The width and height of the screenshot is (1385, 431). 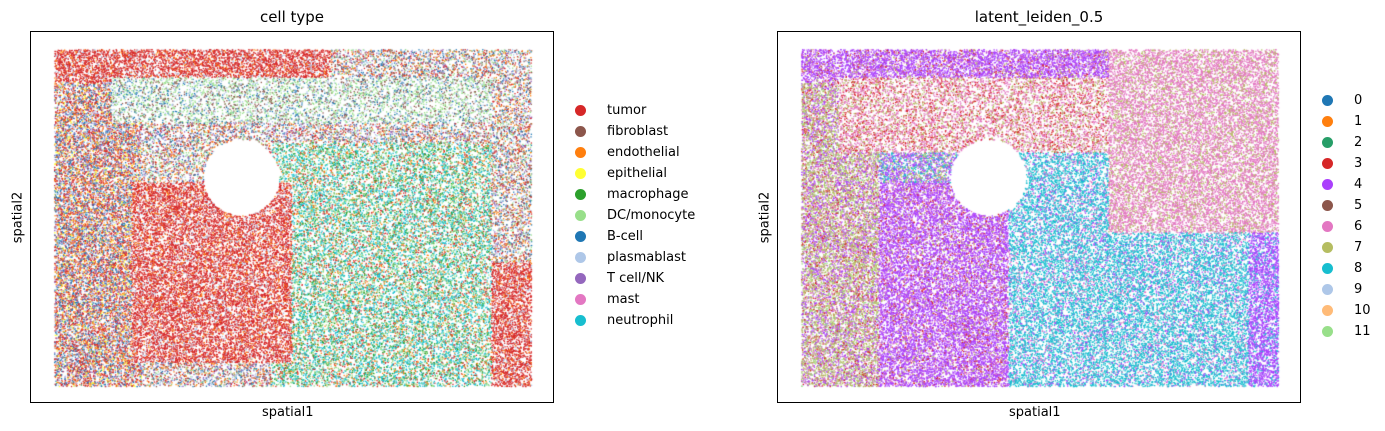 What do you see at coordinates (1358, 142) in the screenshot?
I see `legend-label: 2` at bounding box center [1358, 142].